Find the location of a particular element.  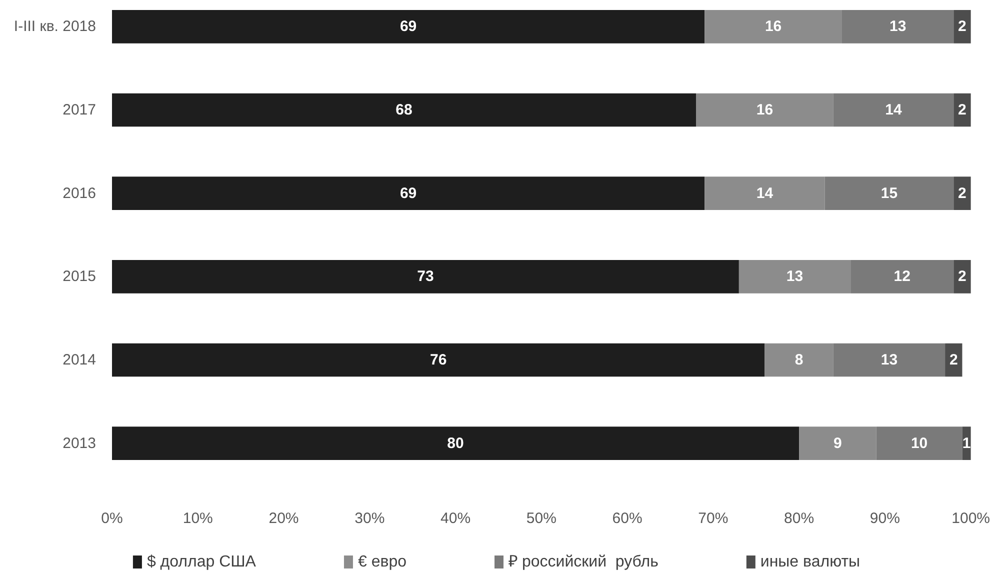

x-tick-label: 60% is located at coordinates (627, 518).